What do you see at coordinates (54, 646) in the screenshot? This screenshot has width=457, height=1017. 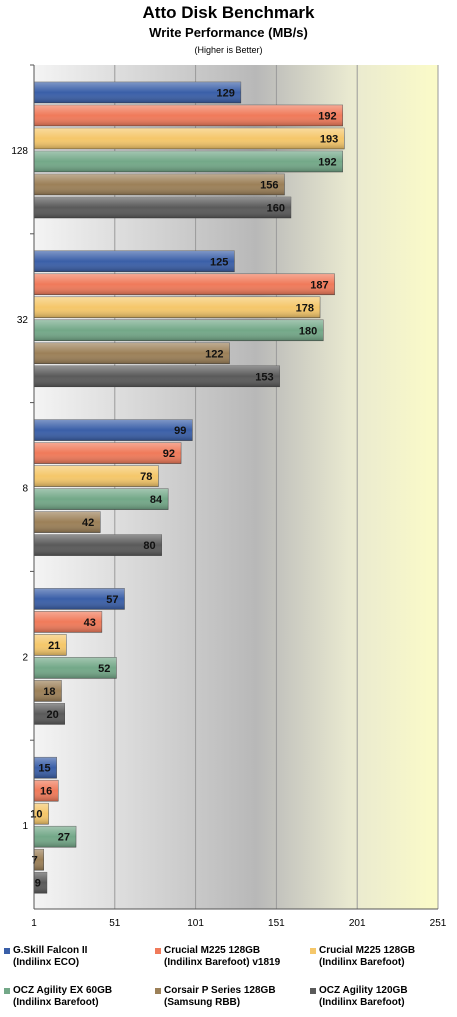 I see `data-label: 21` at bounding box center [54, 646].